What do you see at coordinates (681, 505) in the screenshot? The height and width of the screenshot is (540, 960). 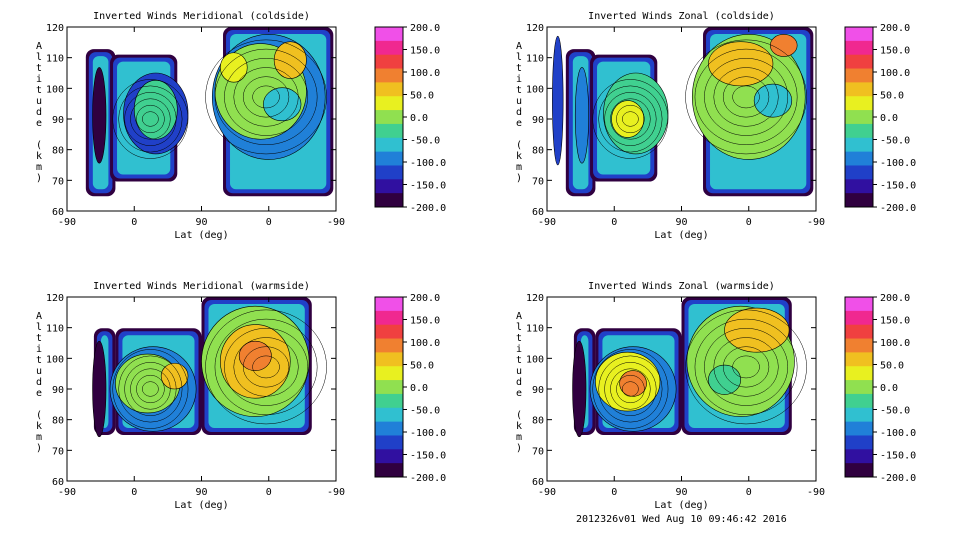 I see `x-axis-label: Lat (deg)` at bounding box center [681, 505].